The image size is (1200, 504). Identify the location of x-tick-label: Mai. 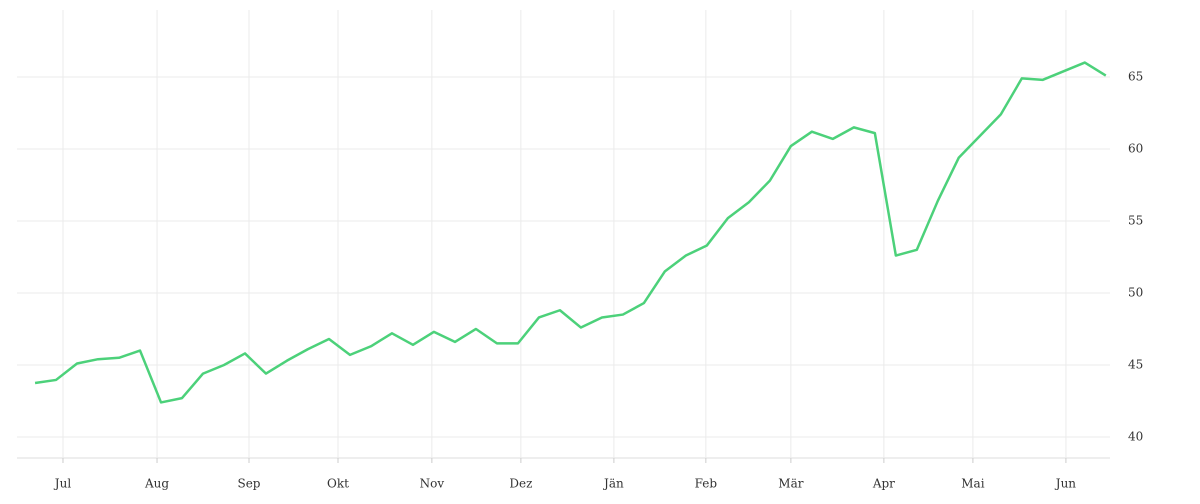
(972, 484).